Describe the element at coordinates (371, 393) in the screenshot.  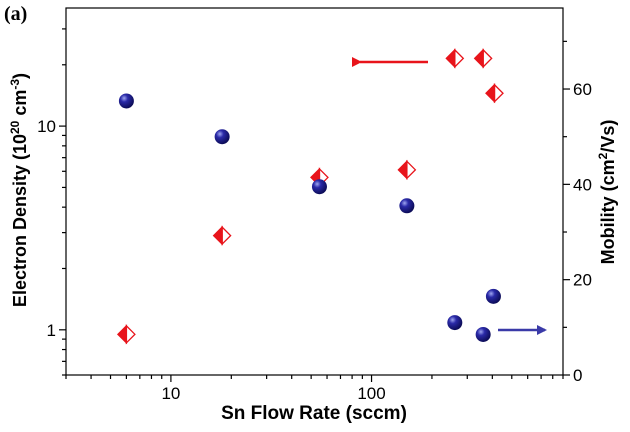
I see `x-tick-label: 100` at that location.